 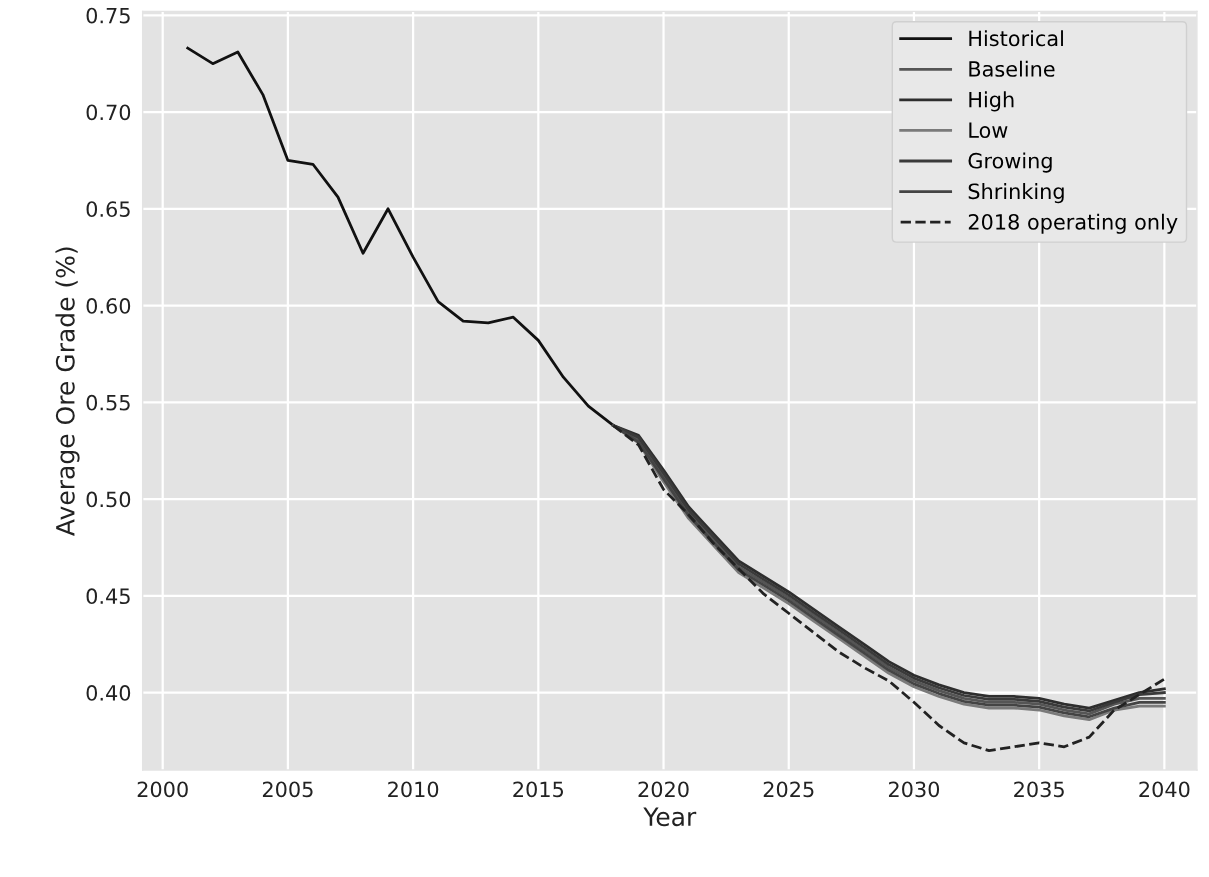 What do you see at coordinates (914, 789) in the screenshot?
I see `x-tick-label: 2030` at bounding box center [914, 789].